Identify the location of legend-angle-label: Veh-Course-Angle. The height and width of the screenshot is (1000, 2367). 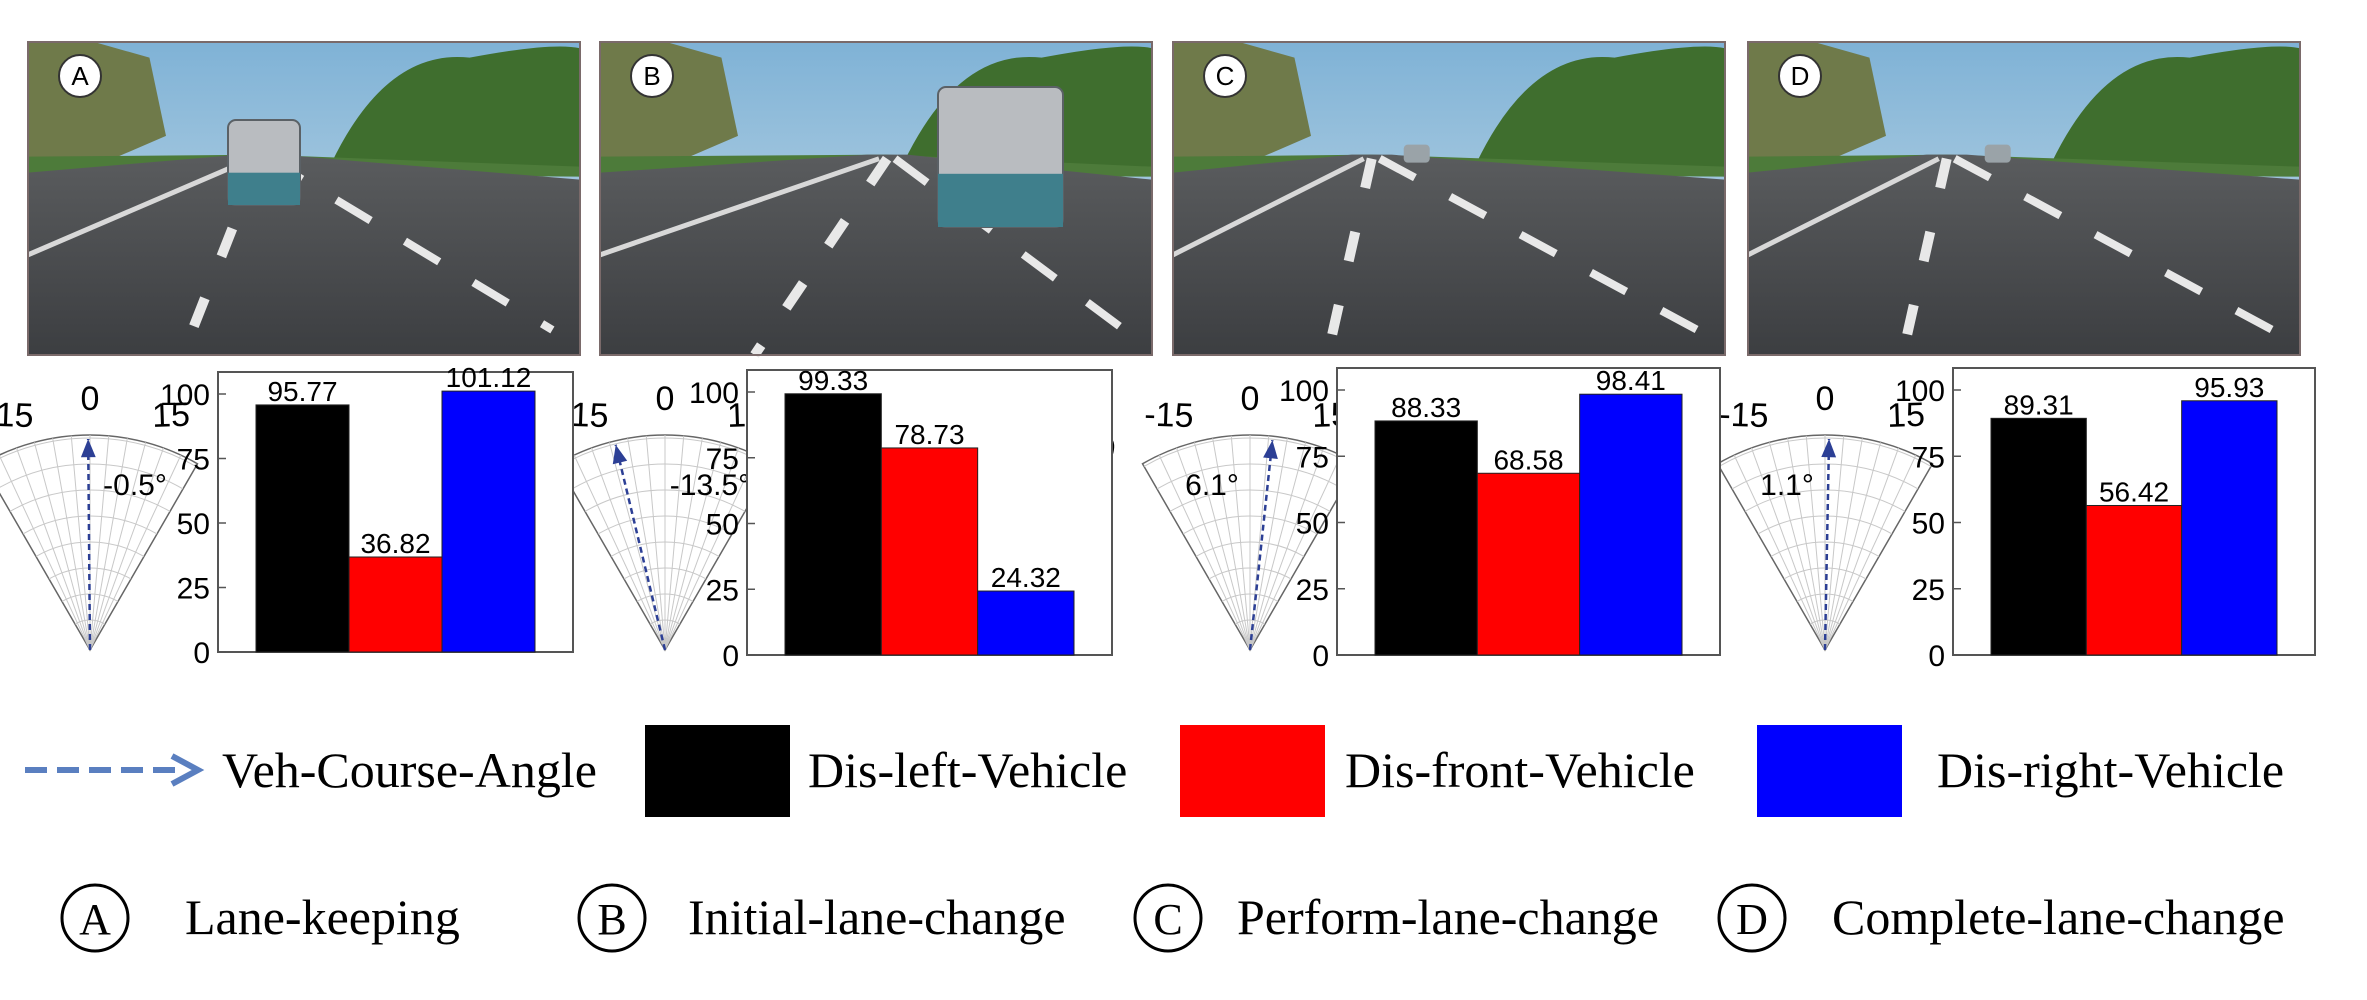
(409, 770).